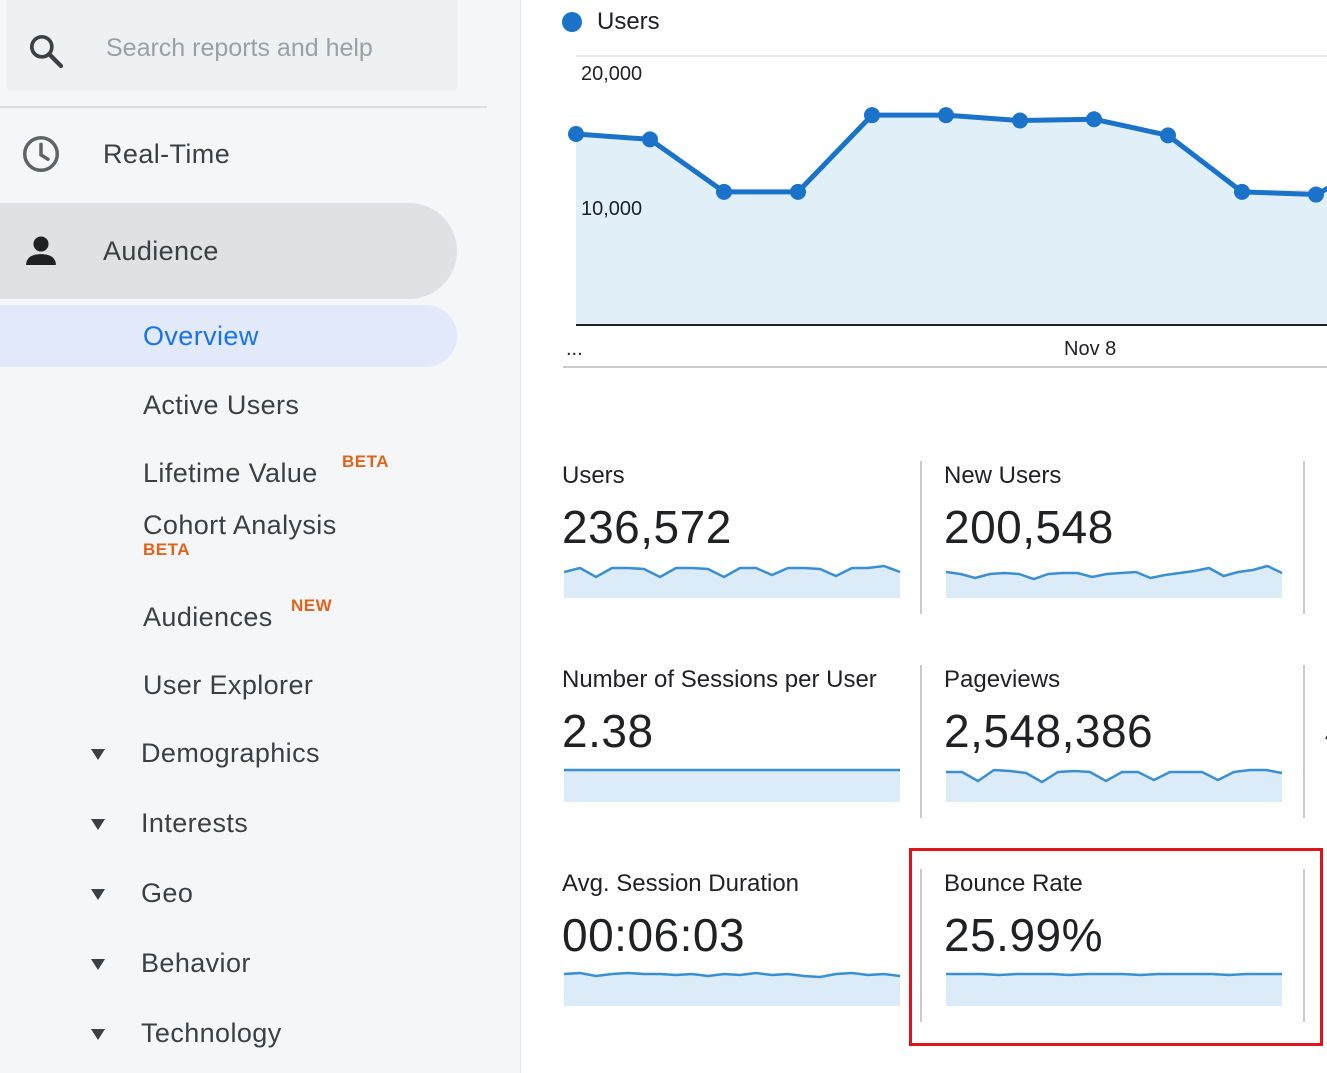  Describe the element at coordinates (276, 48) in the screenshot. I see `search-input` at that location.